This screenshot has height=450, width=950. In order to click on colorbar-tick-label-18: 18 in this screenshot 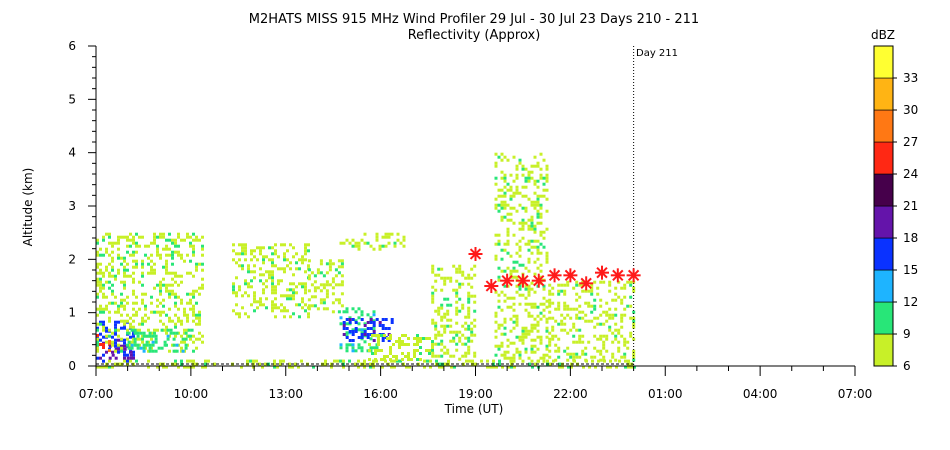, I will do `click(910, 238)`.